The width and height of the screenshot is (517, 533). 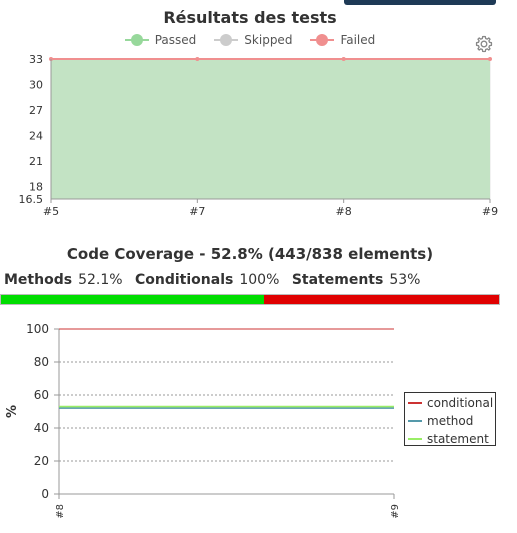 I want to click on conditionals-value: 100%, so click(x=259, y=280).